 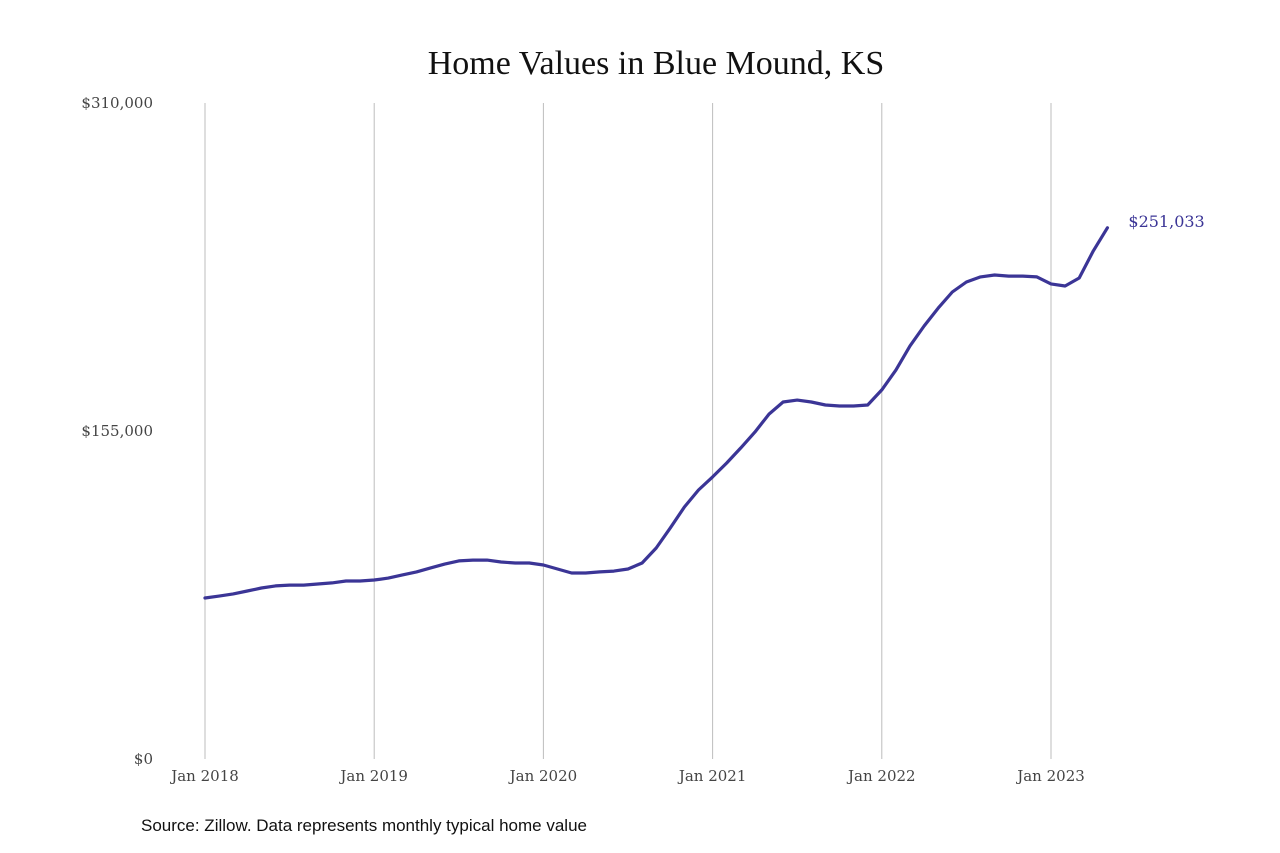 What do you see at coordinates (712, 776) in the screenshot?
I see `x-tick-label: Jan 2021` at bounding box center [712, 776].